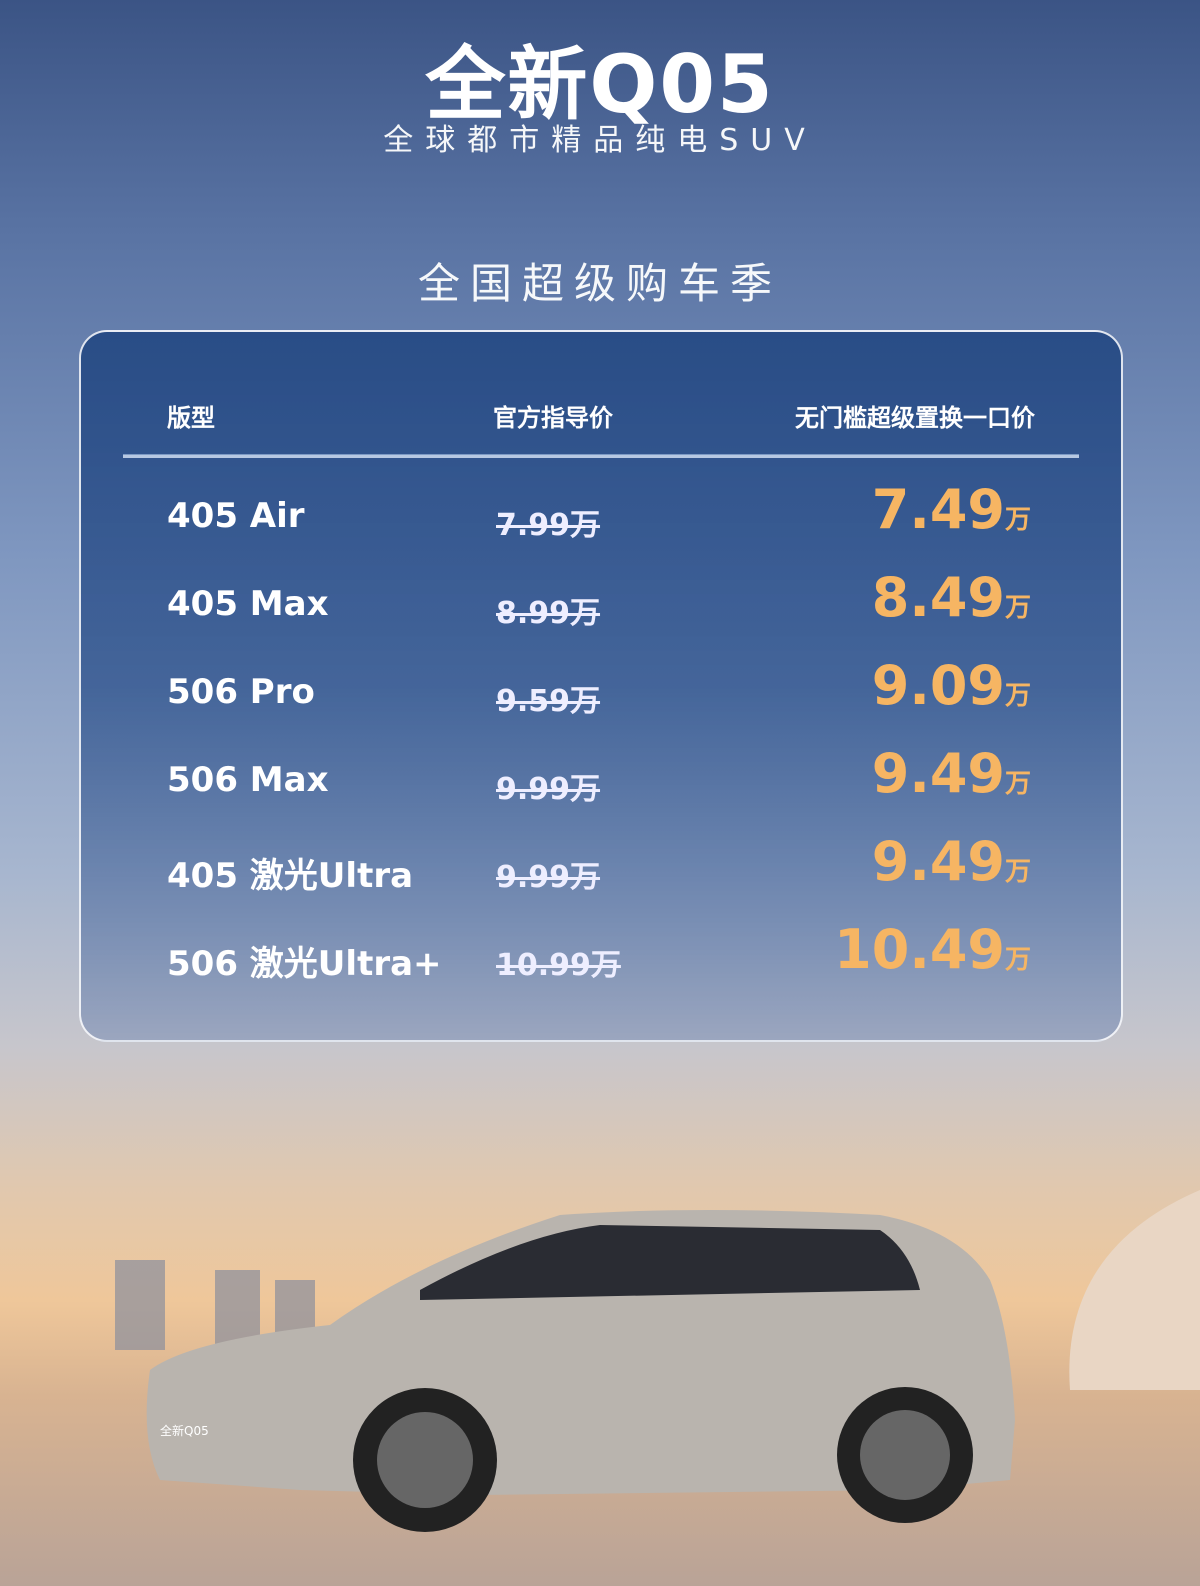 Image resolution: width=1200 pixels, height=1586 pixels. Describe the element at coordinates (938, 597) in the screenshot. I see `price-value: 8.49` at that location.